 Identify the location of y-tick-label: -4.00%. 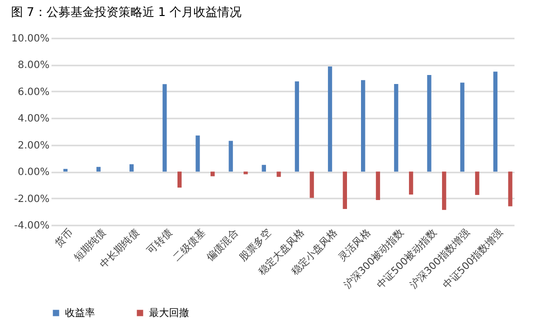
(32, 226).